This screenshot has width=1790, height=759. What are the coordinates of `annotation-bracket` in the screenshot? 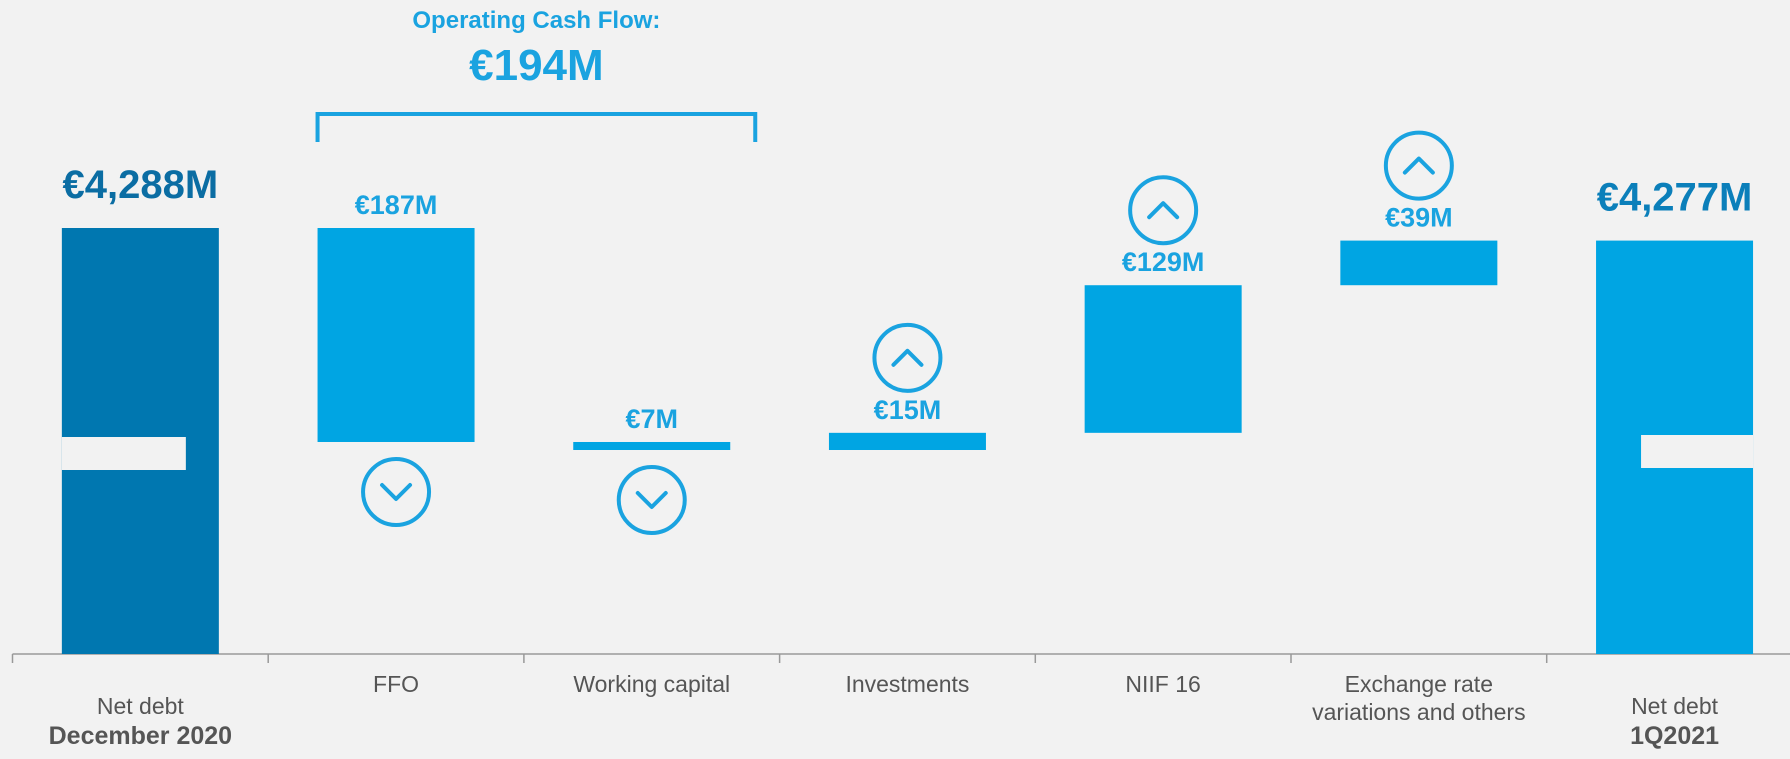 It's located at (536, 127).